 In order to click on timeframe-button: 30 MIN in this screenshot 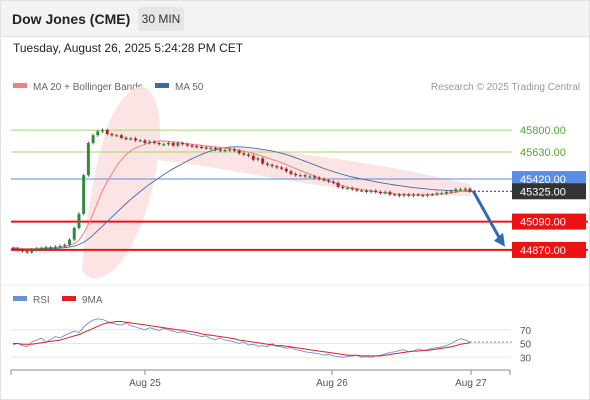, I will do `click(161, 19)`.